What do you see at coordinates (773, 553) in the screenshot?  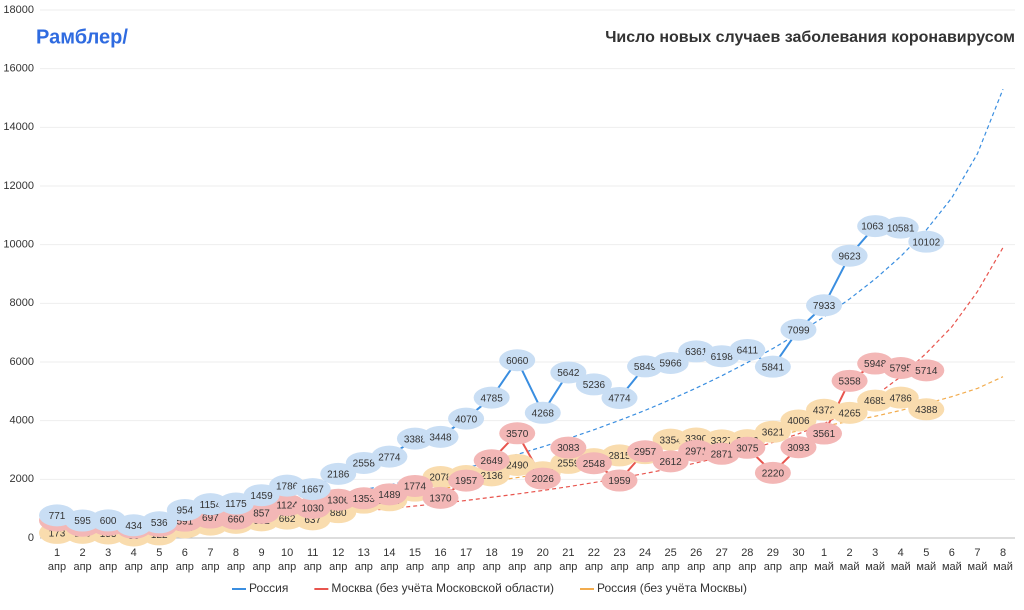 I see `x-tick-label: 29` at bounding box center [773, 553].